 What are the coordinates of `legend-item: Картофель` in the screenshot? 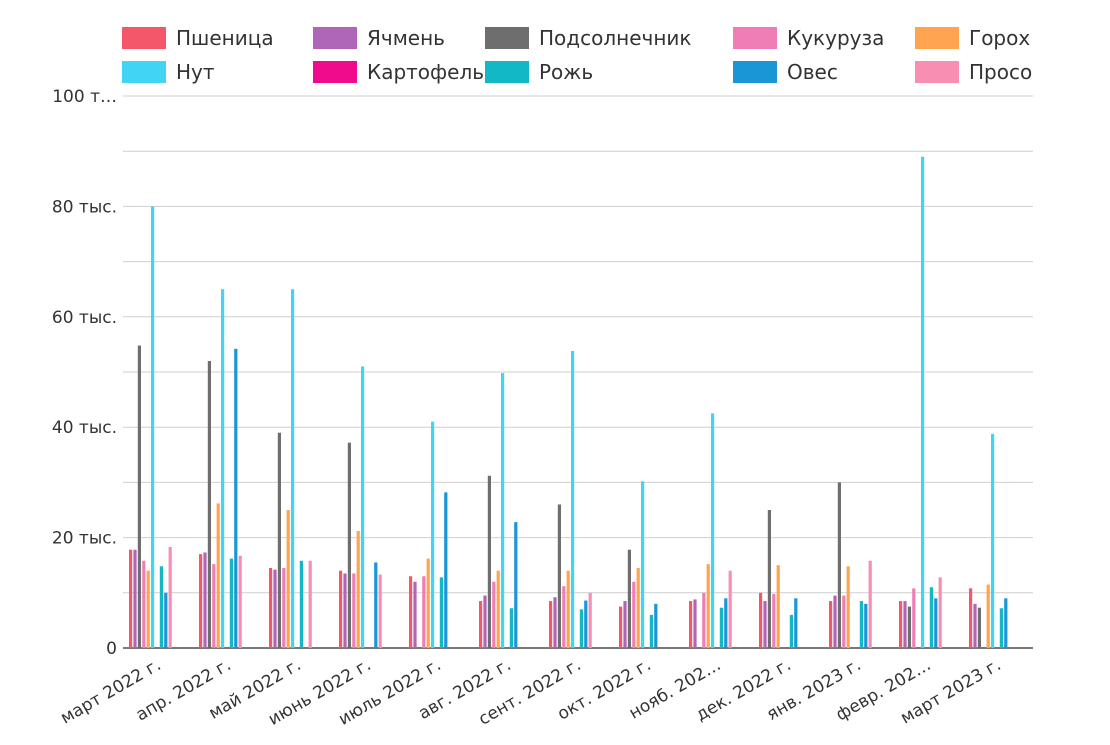 It's located at (398, 72).